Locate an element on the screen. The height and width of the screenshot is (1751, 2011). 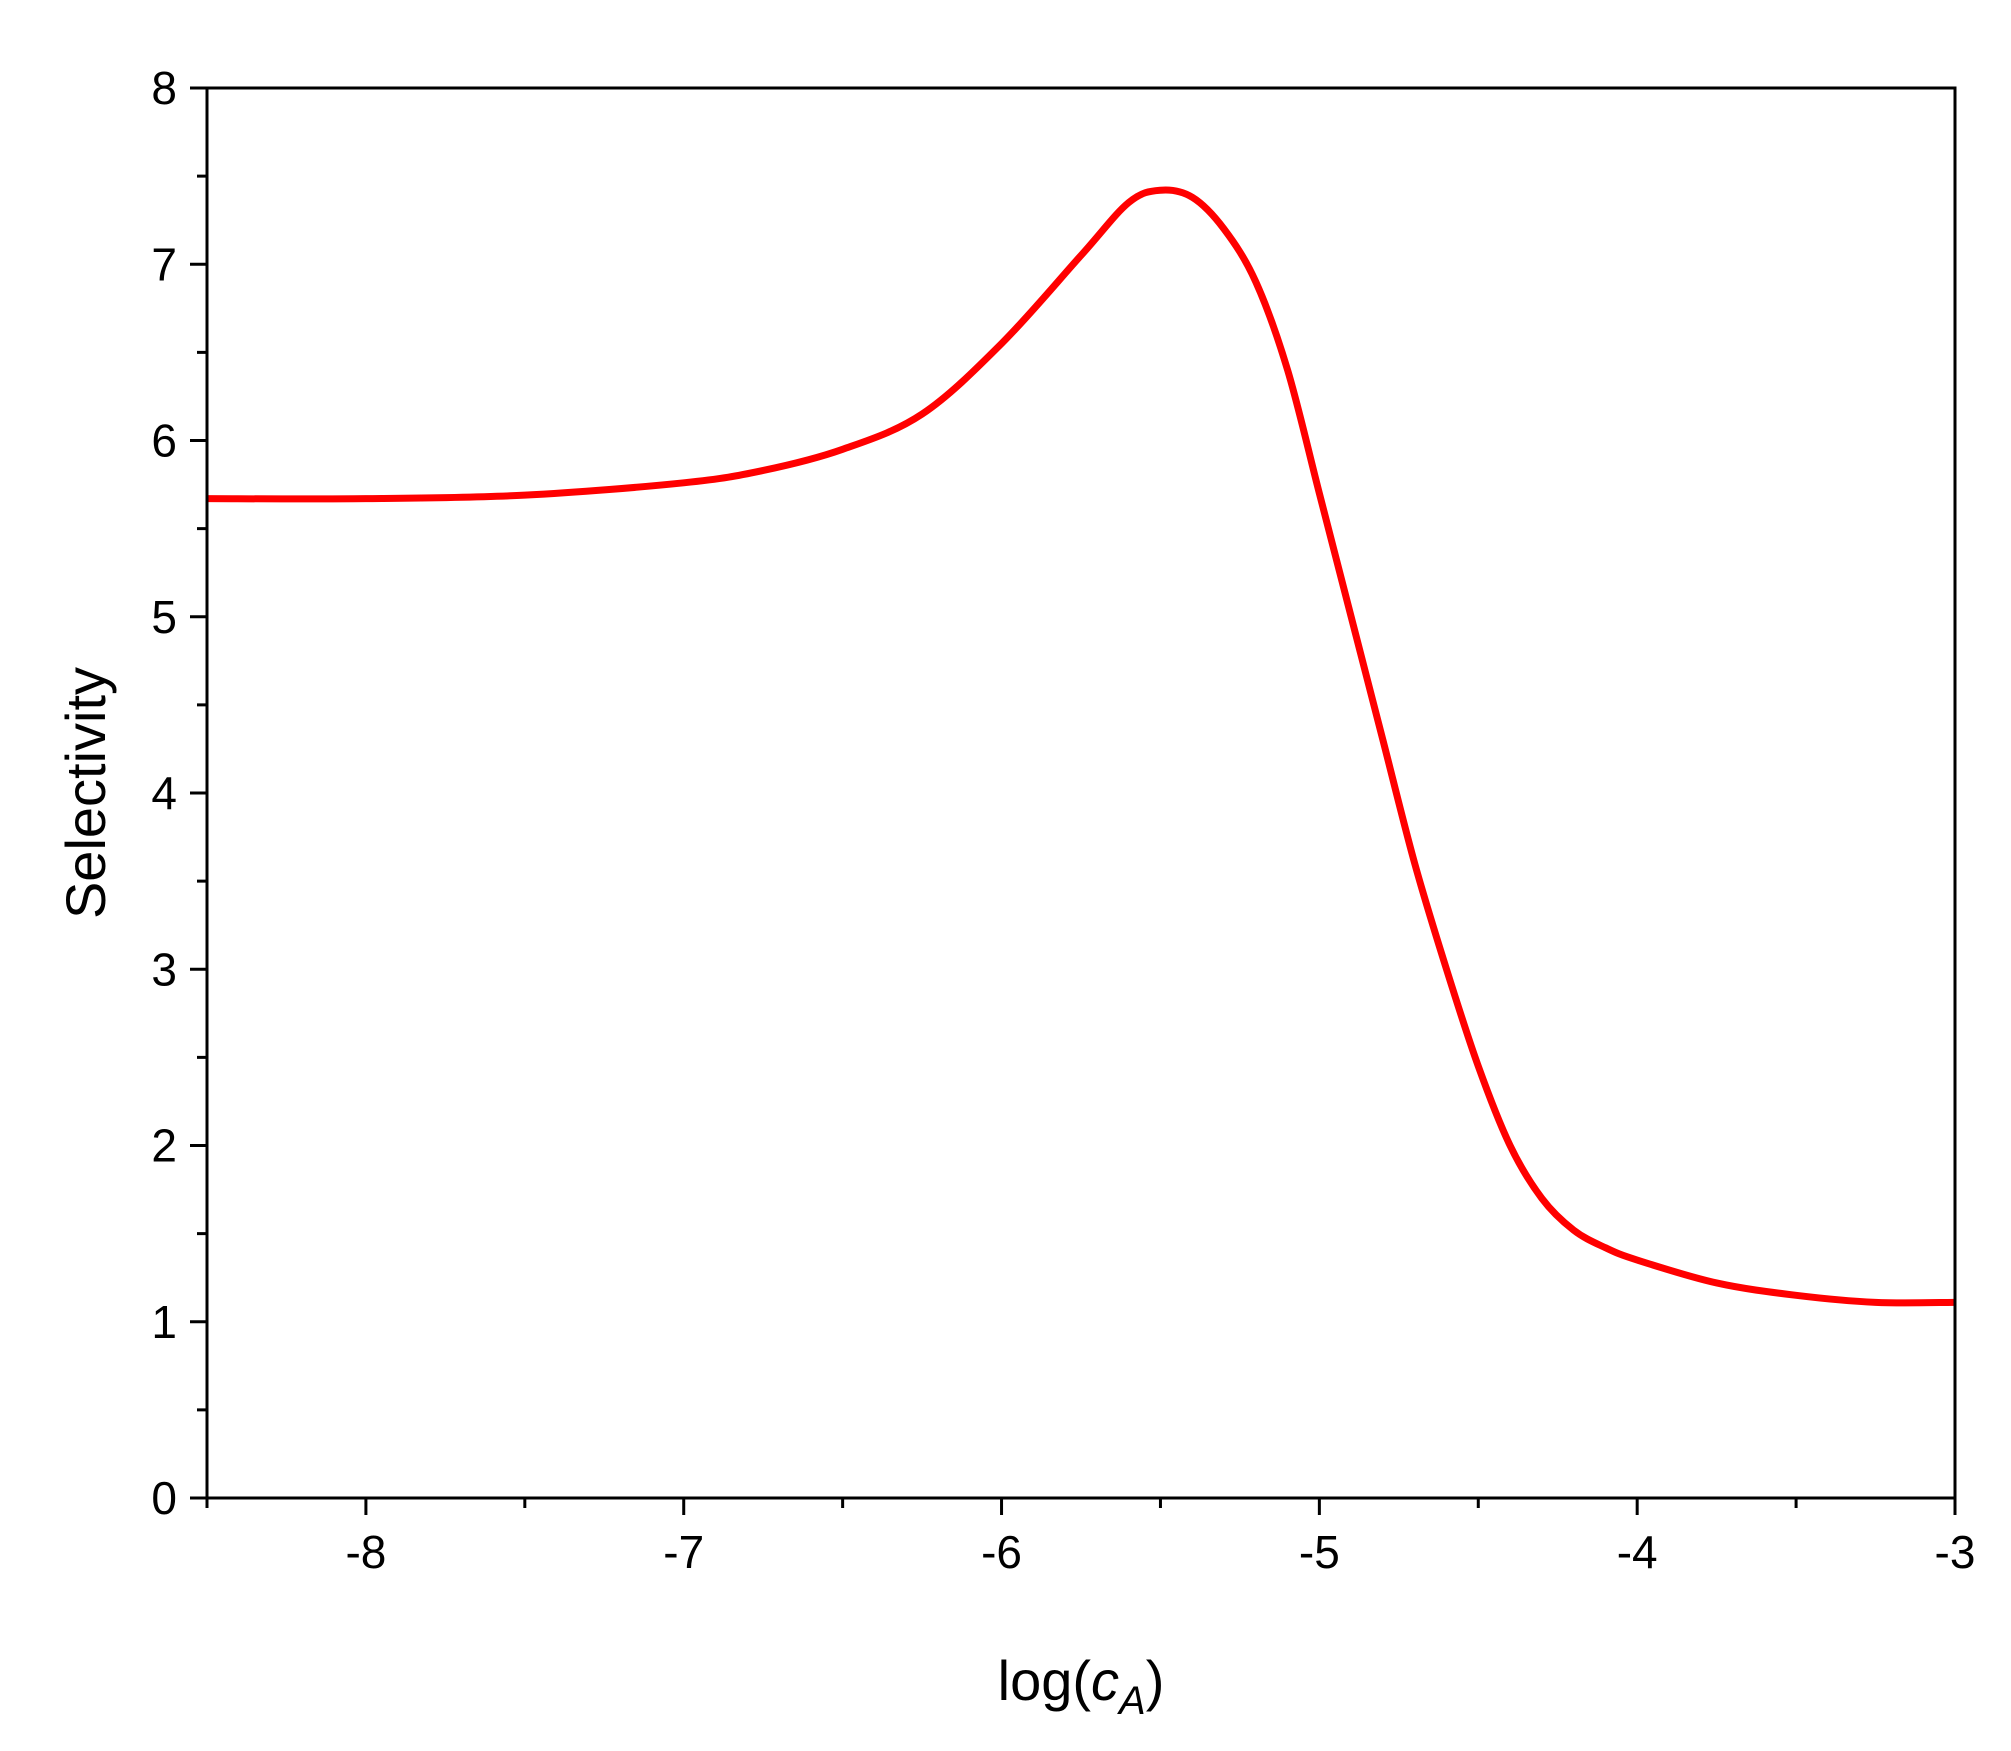
y-tick-label: 6 is located at coordinates (164, 441).